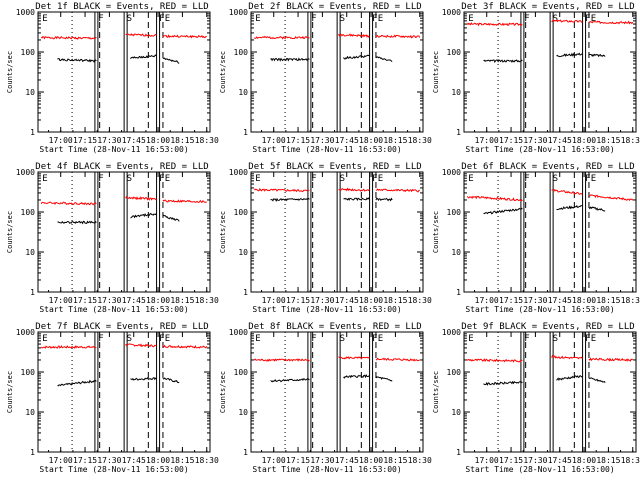  I want to click on x-tick-label: 18:30, so click(207, 460).